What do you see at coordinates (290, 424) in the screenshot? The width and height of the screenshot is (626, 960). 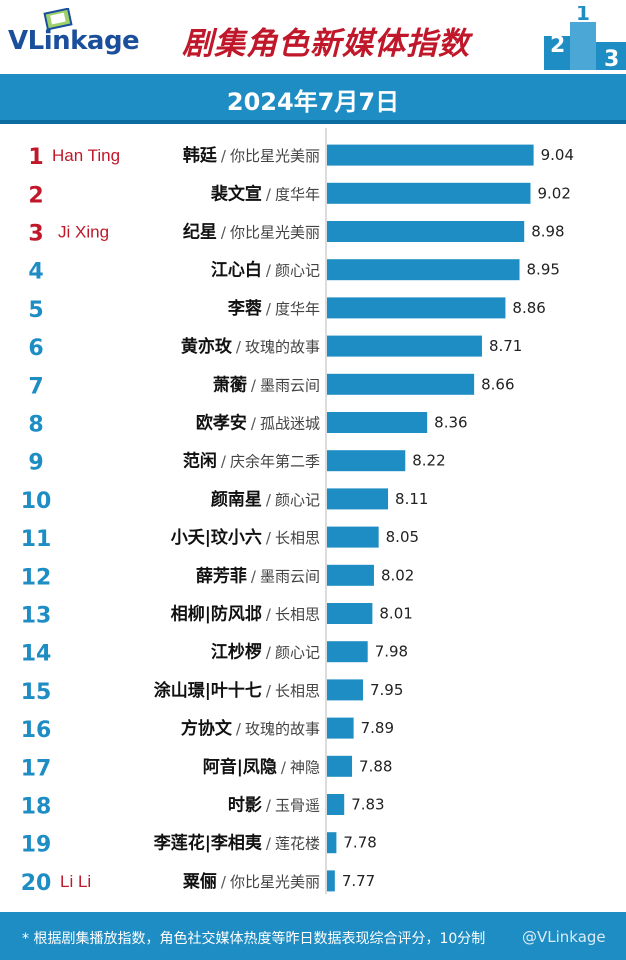 I see `drama-name: 孤战迷城` at bounding box center [290, 424].